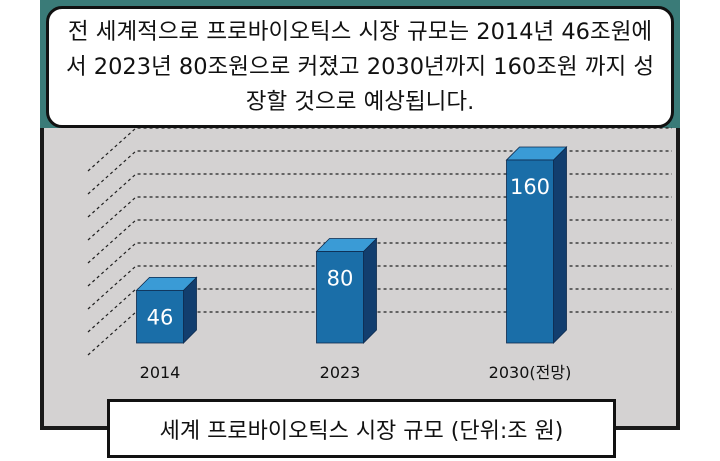  I want to click on chart-caption: 세계 프로바이오틱스 시장 규모 (단위:조 원), so click(361, 428).